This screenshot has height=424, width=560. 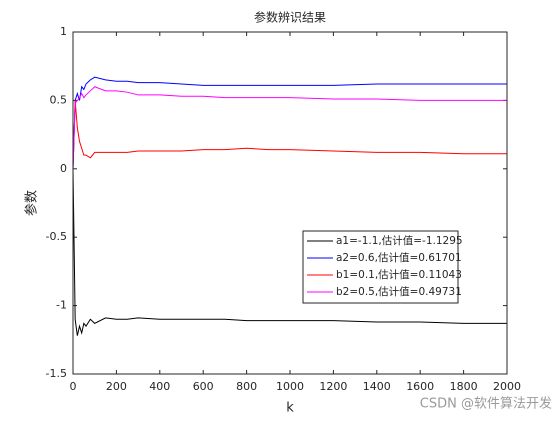 What do you see at coordinates (289, 134) in the screenshot?
I see `series-line` at bounding box center [289, 134].